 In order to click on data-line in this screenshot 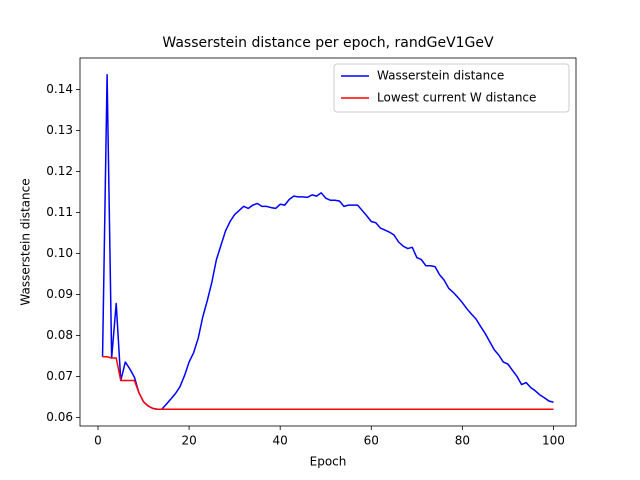, I will do `click(328, 382)`.